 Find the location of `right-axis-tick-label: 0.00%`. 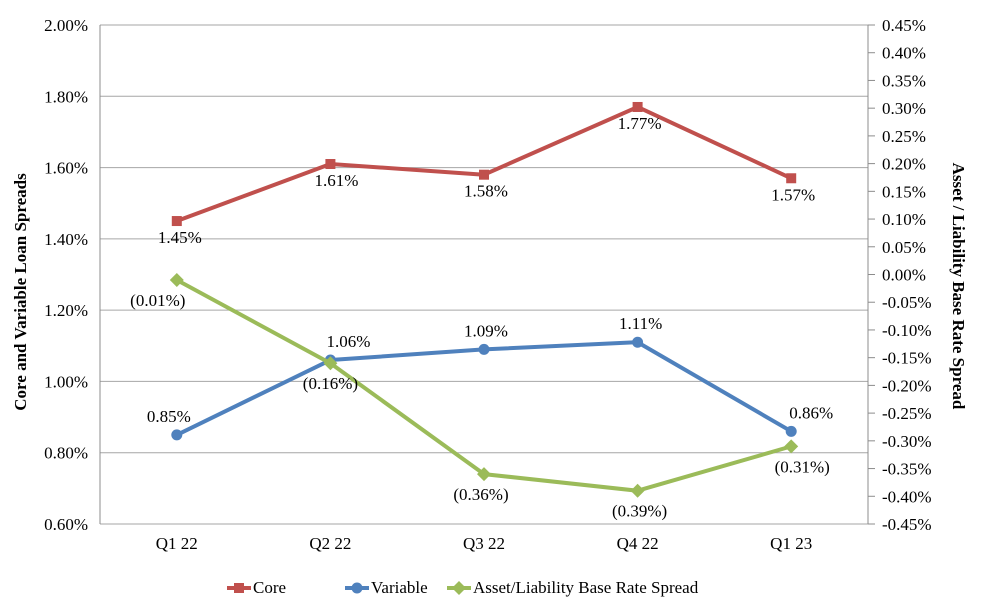

right-axis-tick-label: 0.00% is located at coordinates (904, 275).